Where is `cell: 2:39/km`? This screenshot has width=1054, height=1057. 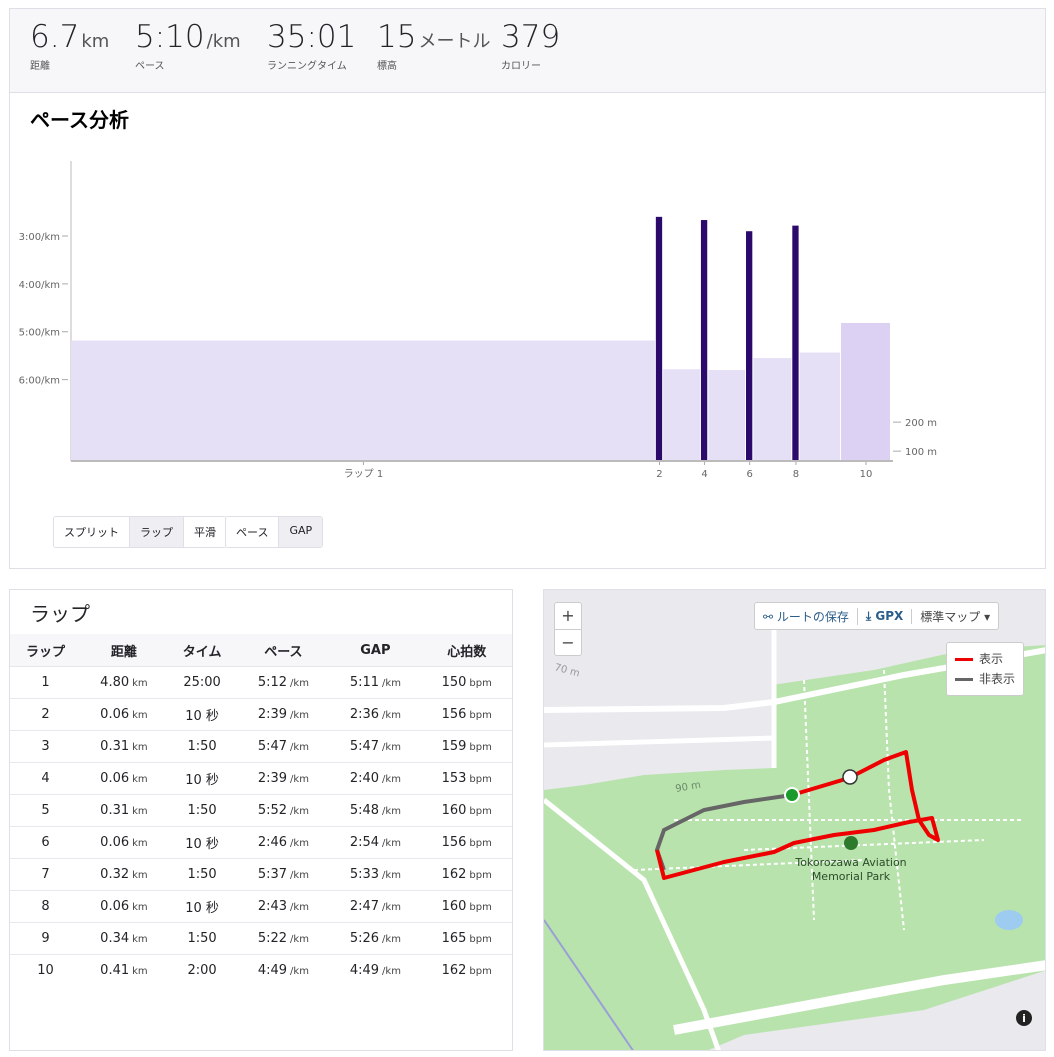
cell: 2:39/km is located at coordinates (283, 714).